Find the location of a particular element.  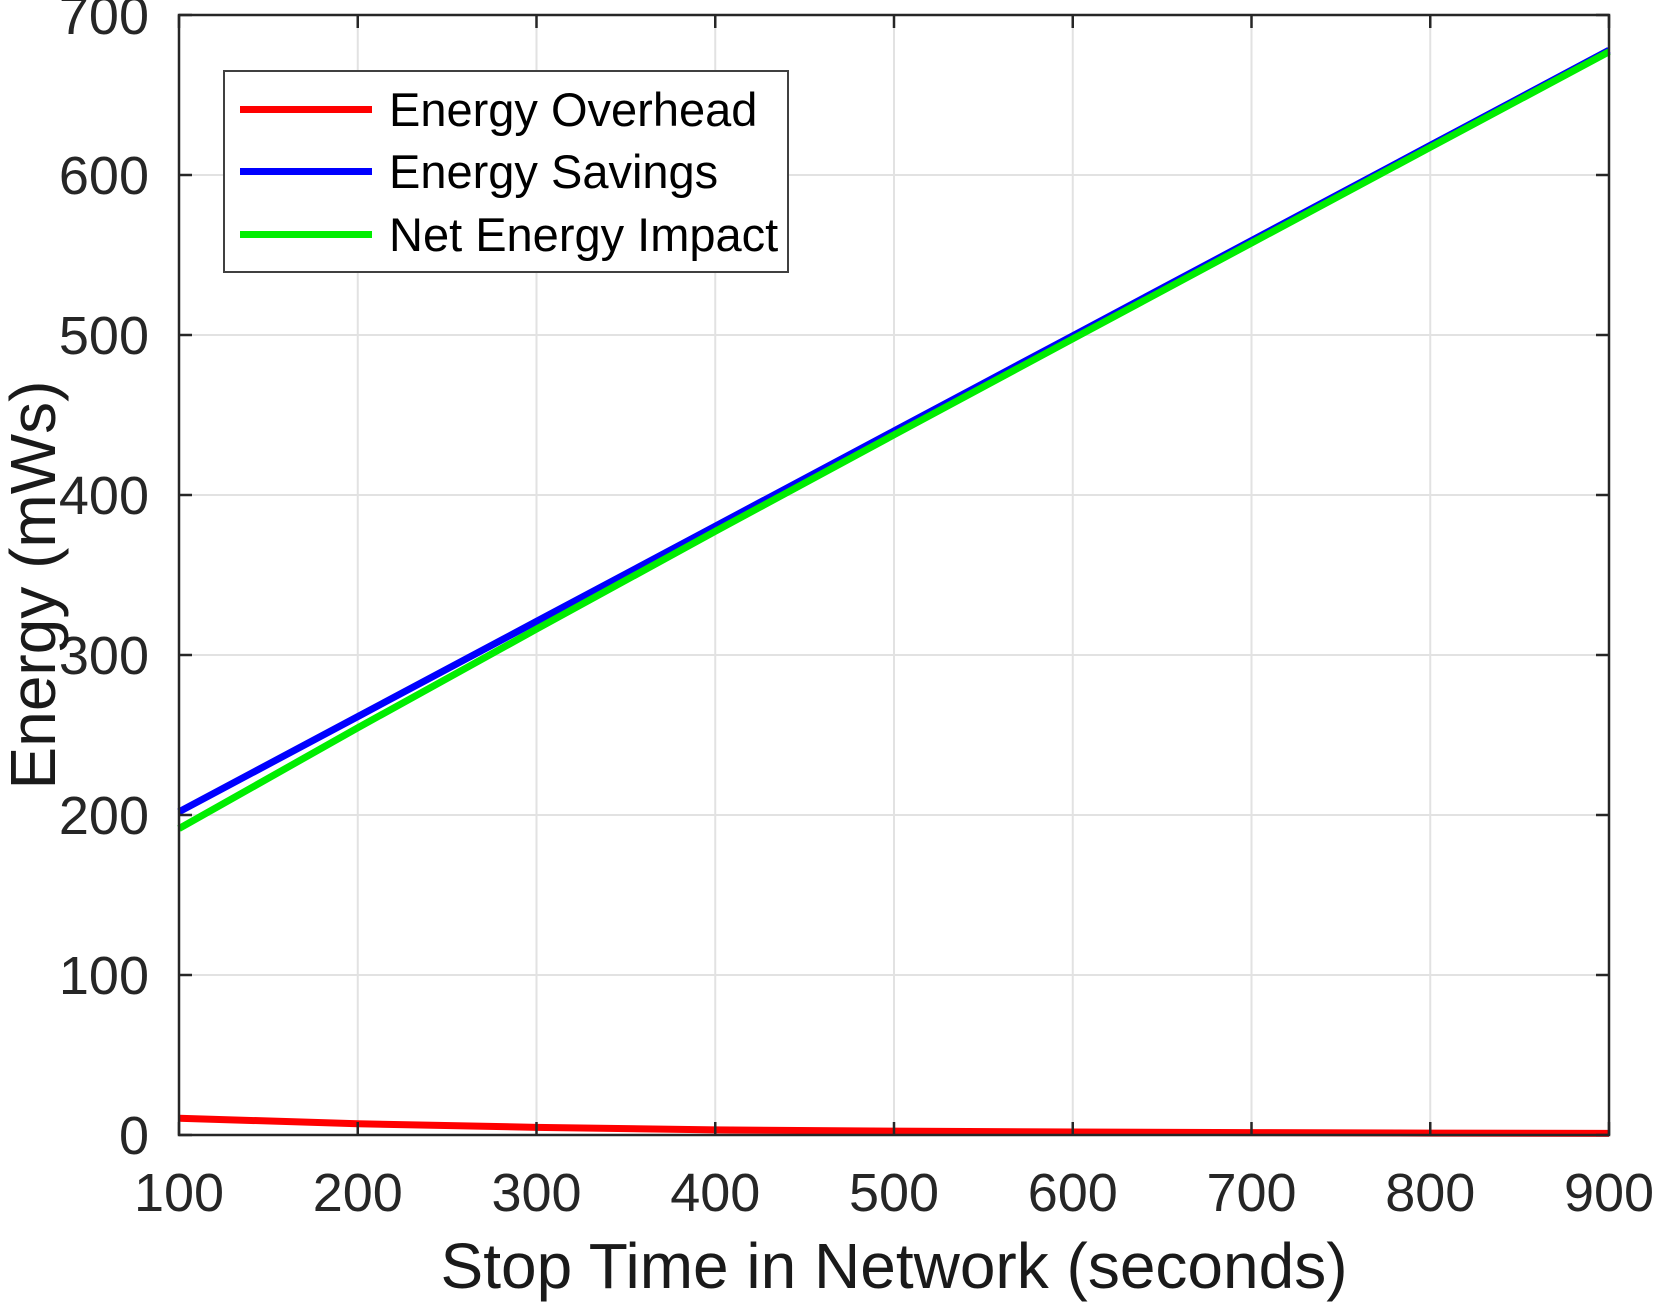

x-tick-label: 800 is located at coordinates (1430, 1193).